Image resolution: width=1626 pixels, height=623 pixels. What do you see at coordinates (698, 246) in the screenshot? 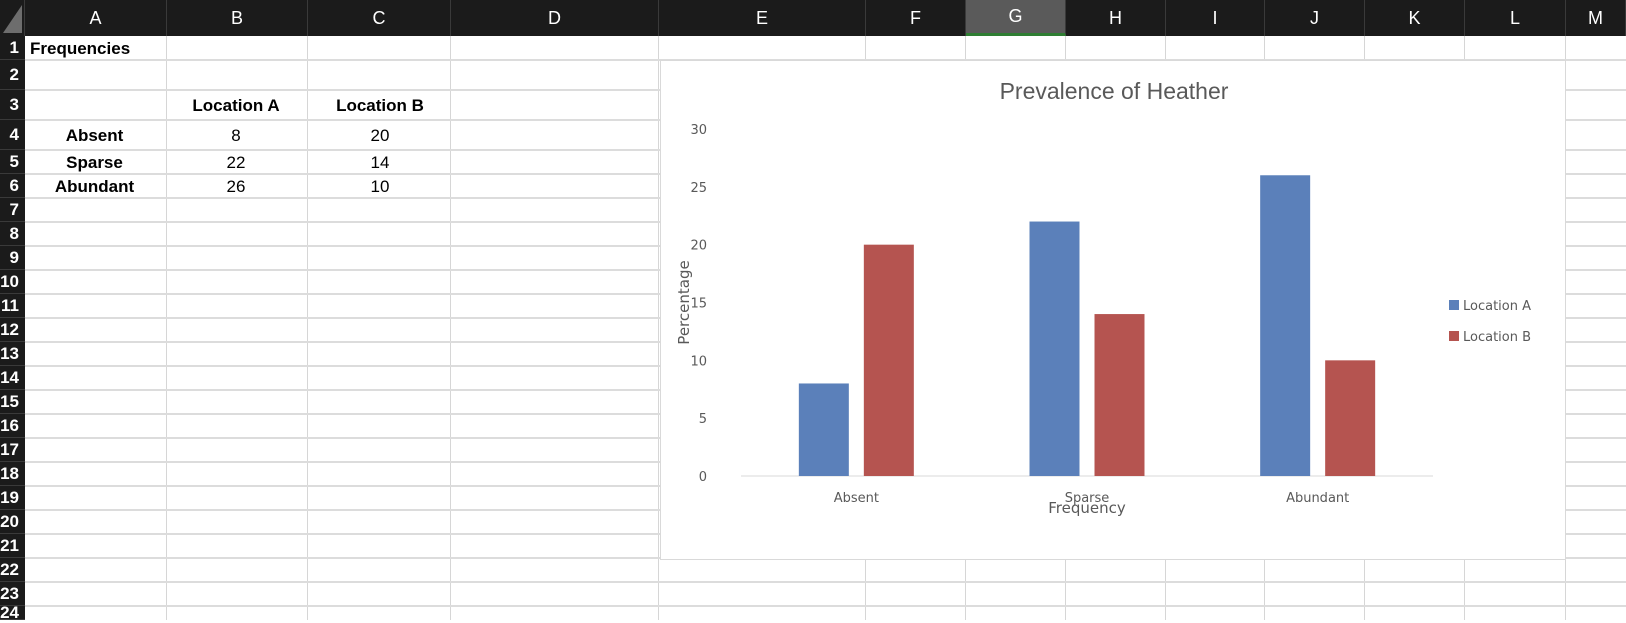
I see `y-tick-label: 20` at bounding box center [698, 246].